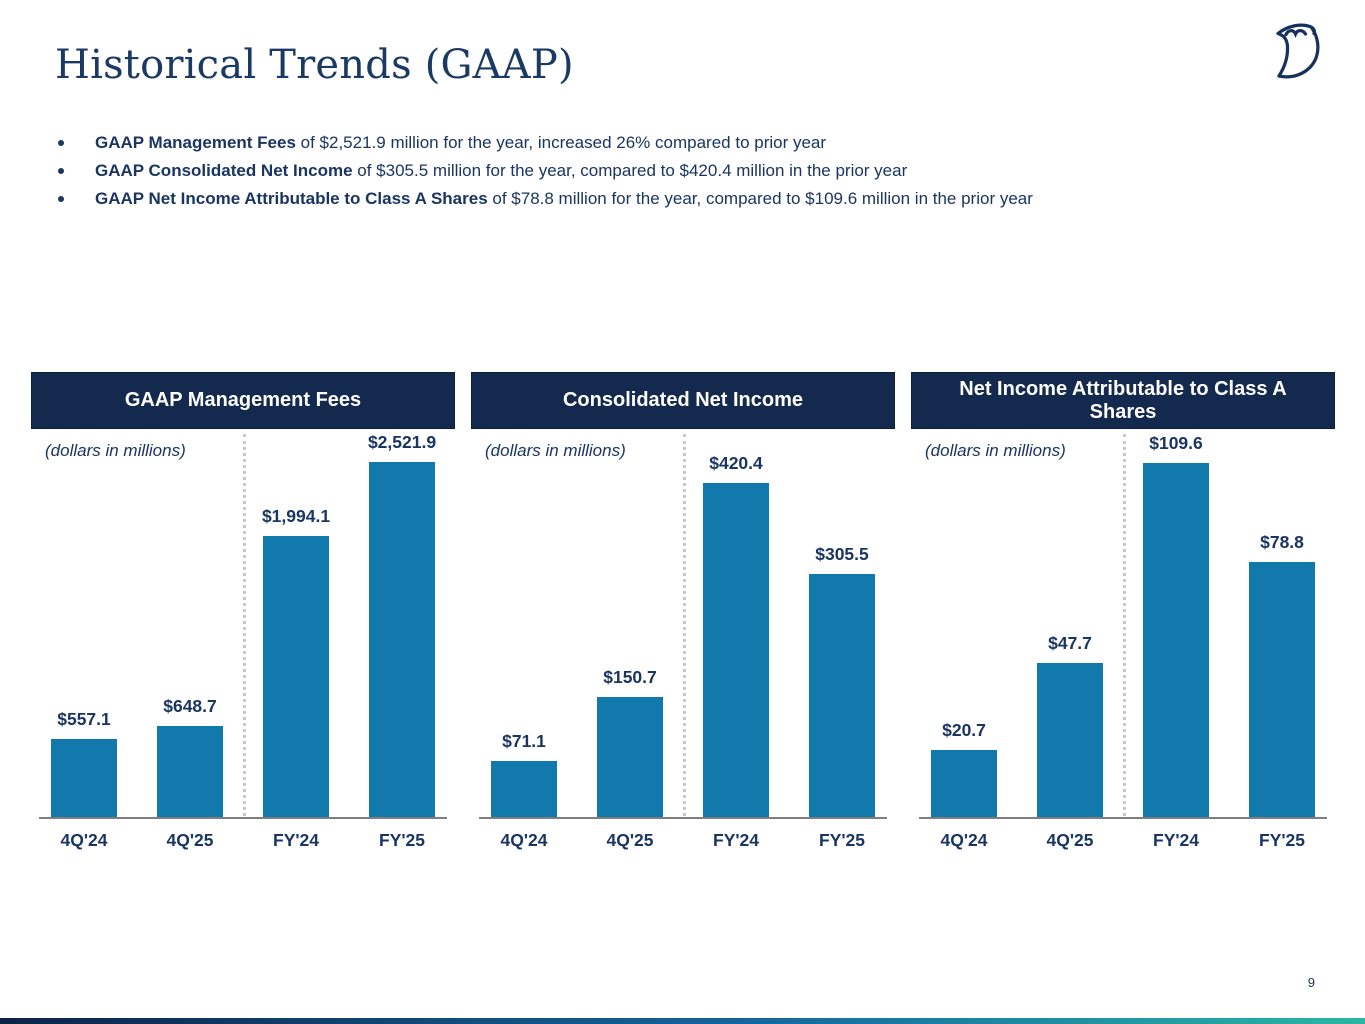 This screenshot has height=1024, width=1365. I want to click on chart-bars: $71.1 $150.7 $420.4 $305.5, so click(683, 623).